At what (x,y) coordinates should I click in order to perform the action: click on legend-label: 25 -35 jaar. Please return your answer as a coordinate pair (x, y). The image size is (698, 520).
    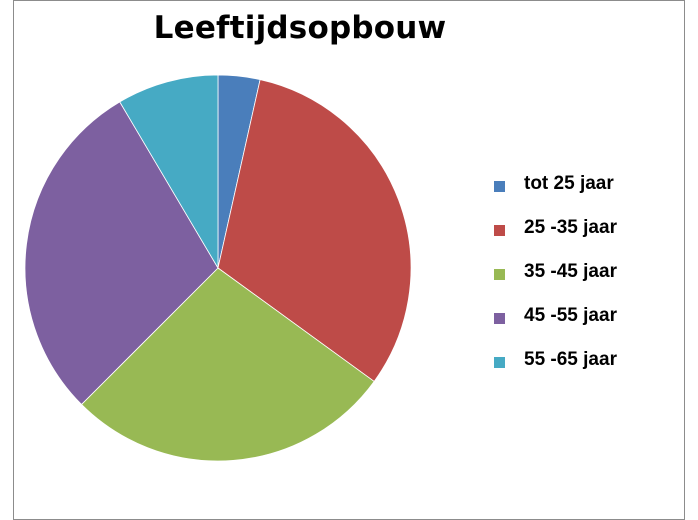
    Looking at the image, I should click on (570, 227).